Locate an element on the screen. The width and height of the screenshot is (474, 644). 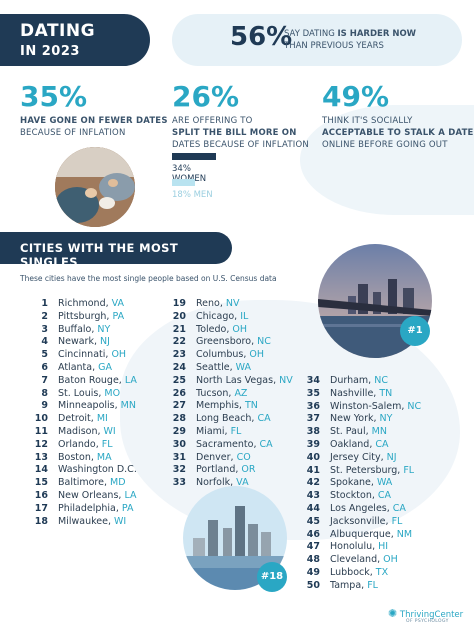
city-name: Oakland, is located at coordinates (353, 444).